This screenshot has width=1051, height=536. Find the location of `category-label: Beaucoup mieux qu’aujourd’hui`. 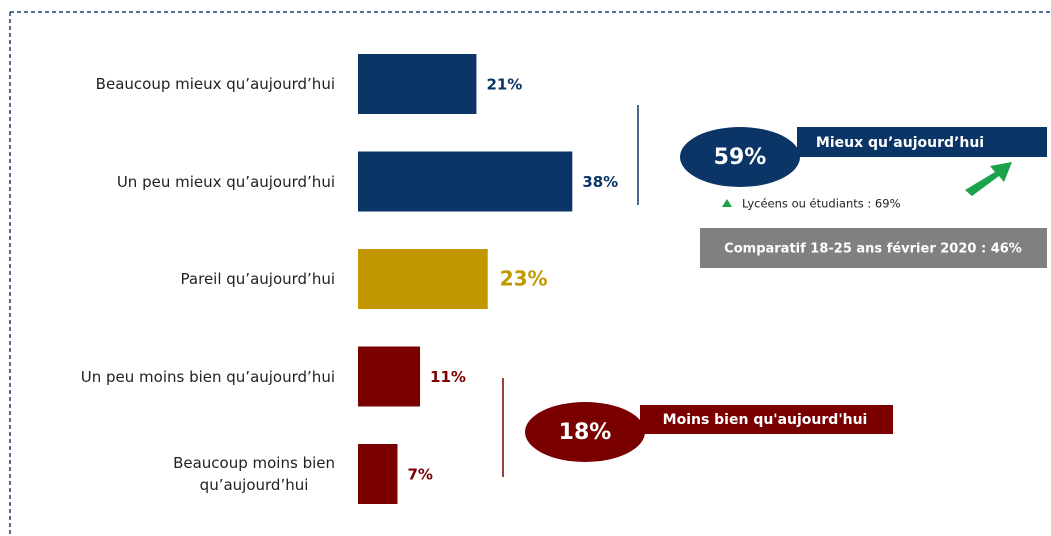

category-label: Beaucoup mieux qu’aujourd’hui is located at coordinates (215, 84).